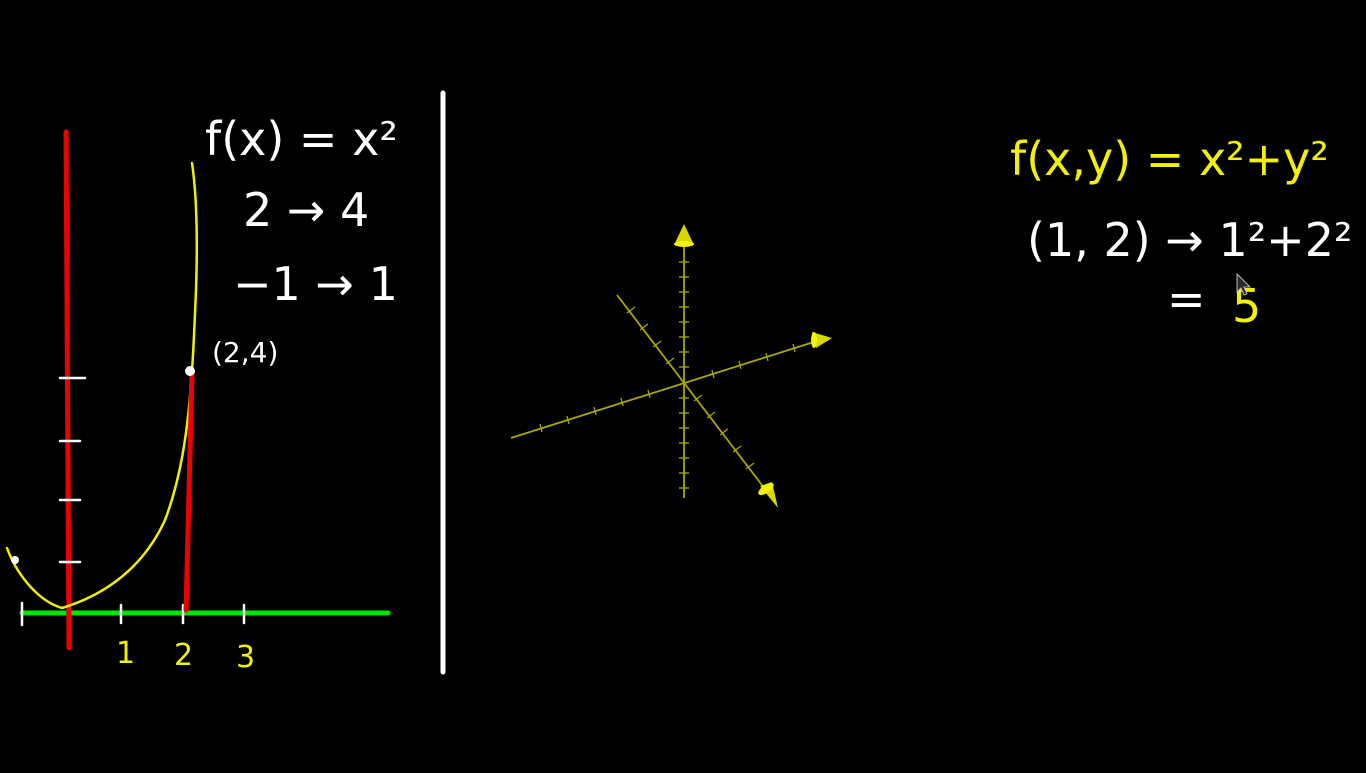 Image resolution: width=1366 pixels, height=773 pixels. What do you see at coordinates (183, 655) in the screenshot?
I see `x-tick-label-2: 2` at bounding box center [183, 655].